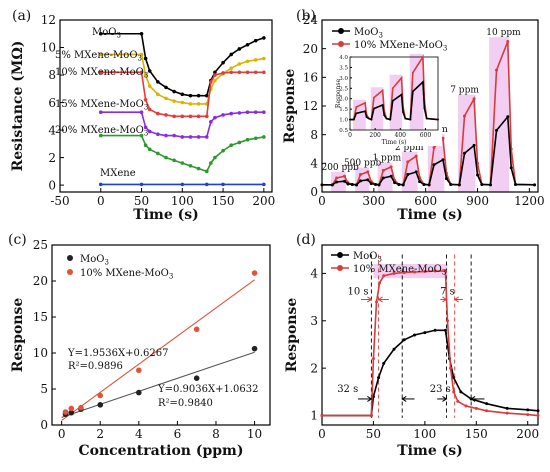  What do you see at coordinates (158, 384) in the screenshot?
I see `fit-line` at bounding box center [158, 384].